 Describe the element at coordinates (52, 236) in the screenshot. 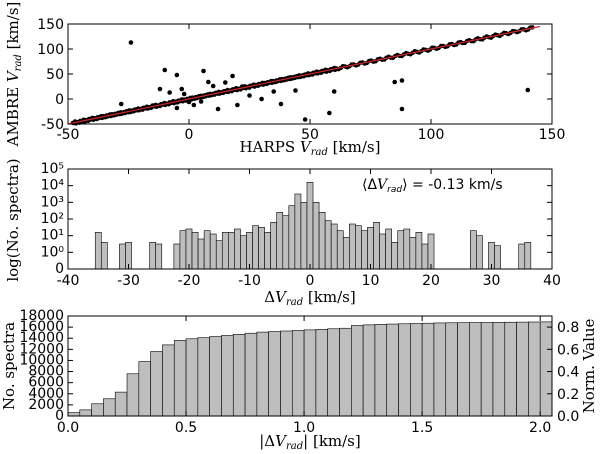

I see `y-tick-label: 10¹` at that location.